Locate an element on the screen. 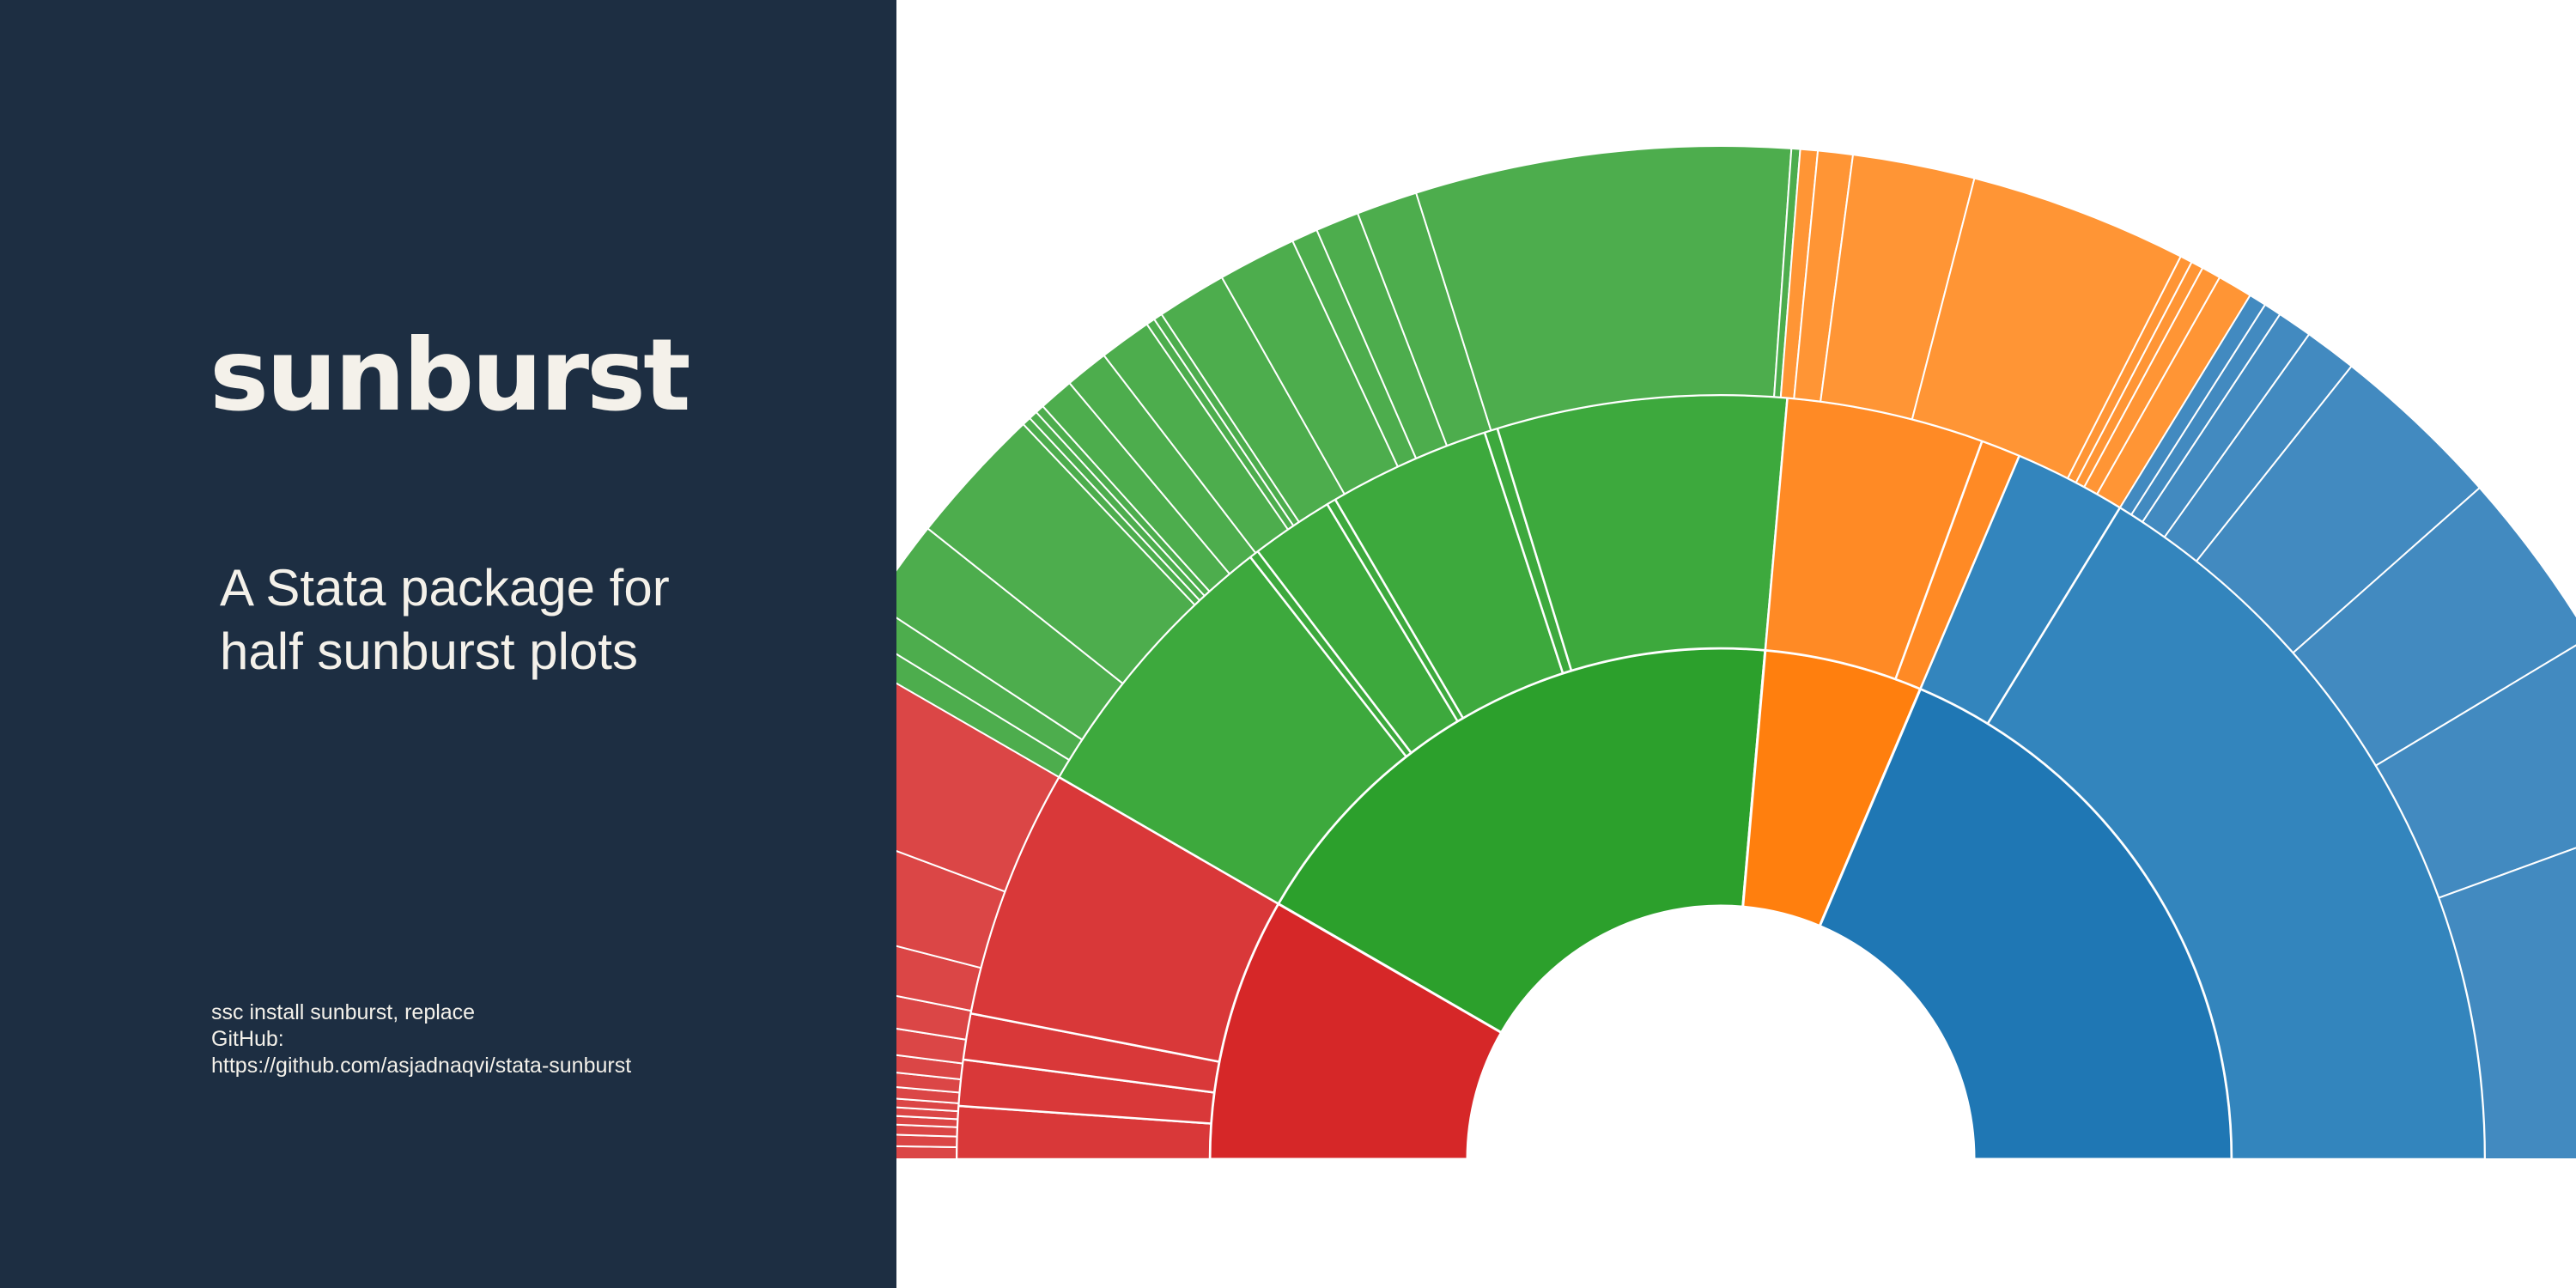 The width and height of the screenshot is (2576, 1288). subtitle-line: half sunburst plots is located at coordinates (429, 651).